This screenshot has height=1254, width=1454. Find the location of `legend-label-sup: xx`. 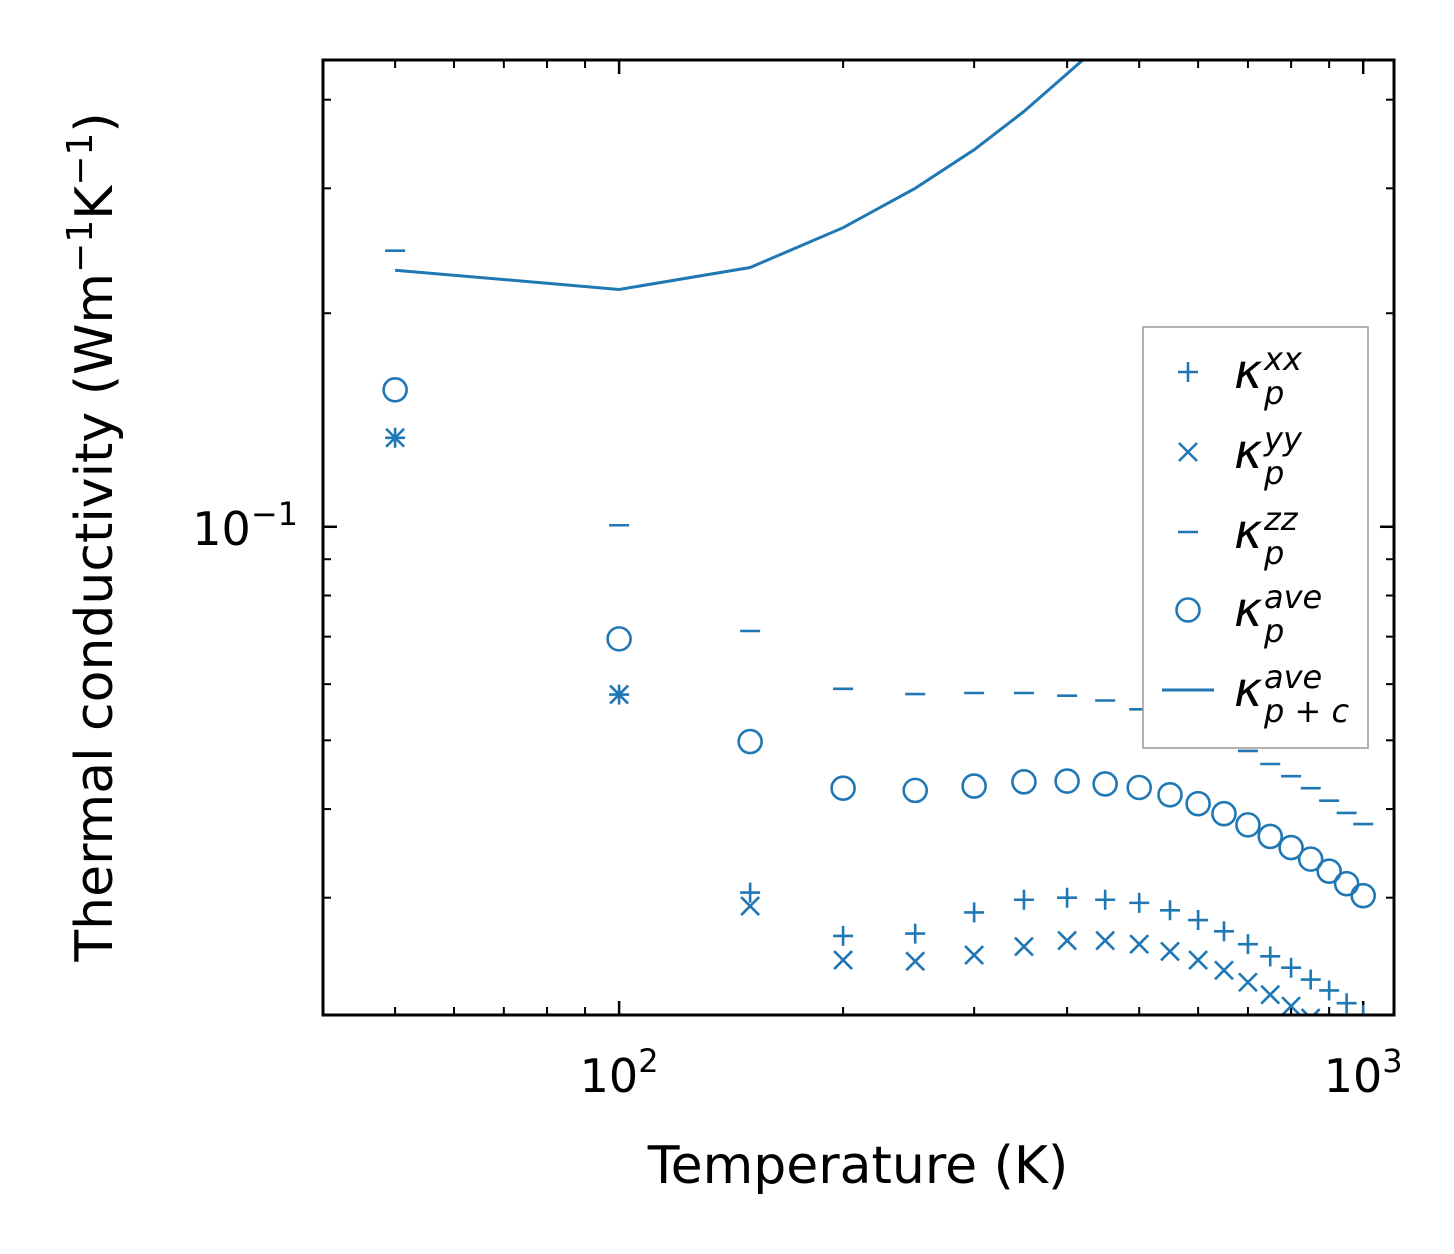

legend-label-sup: xx is located at coordinates (1283, 359).